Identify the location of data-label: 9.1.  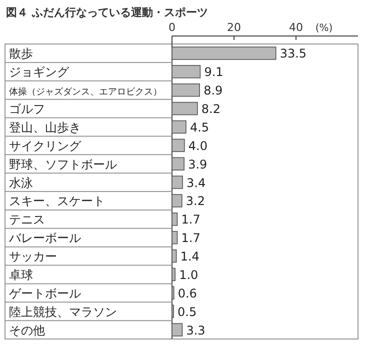
(214, 72).